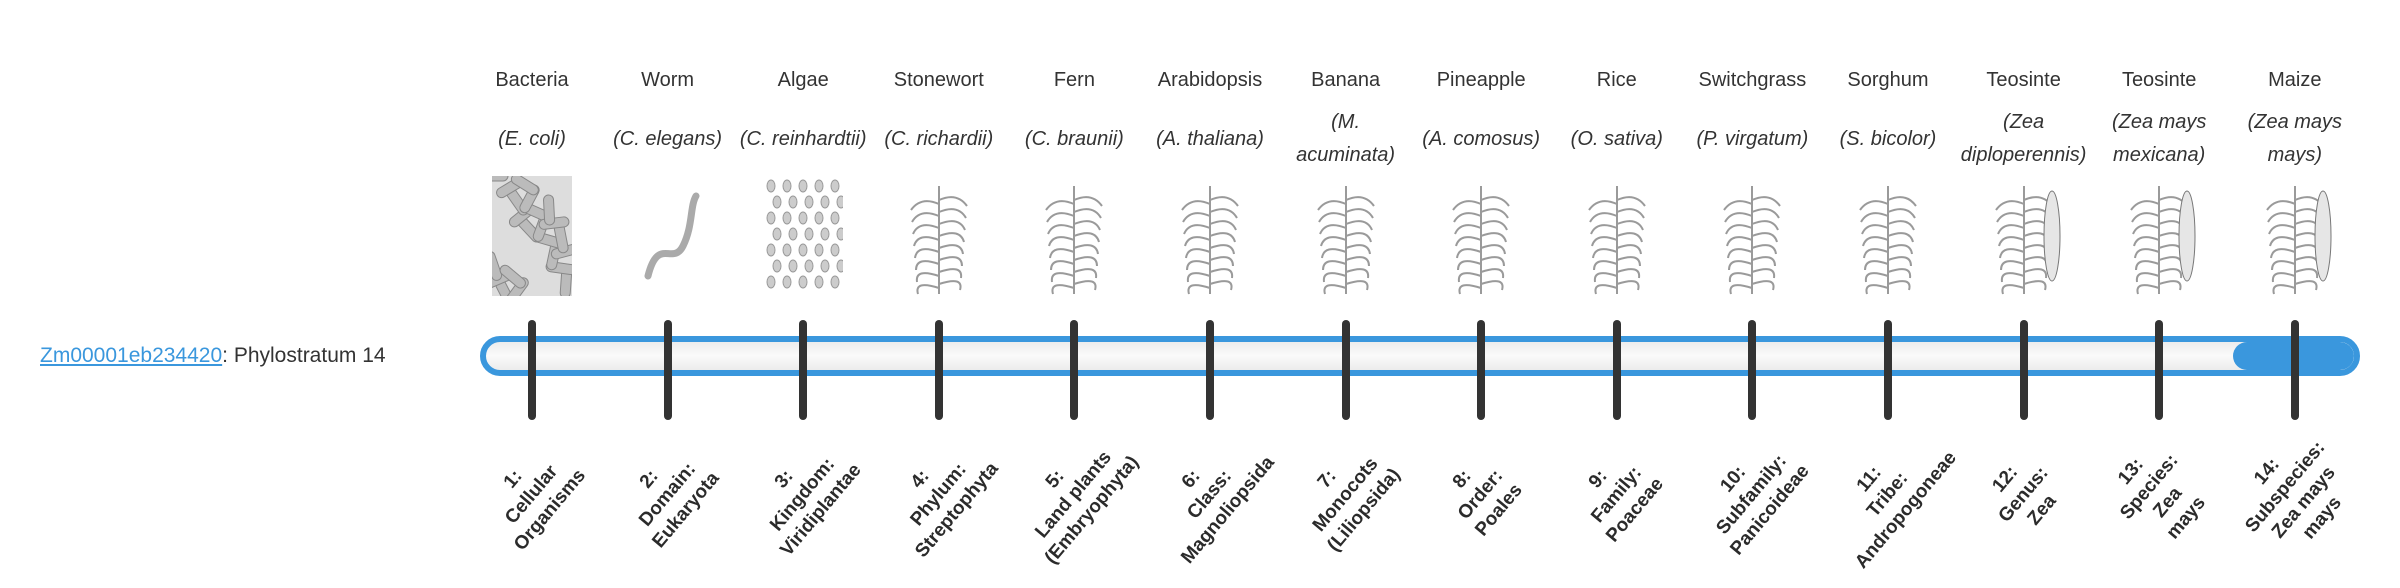 The image size is (2400, 588). Describe the element at coordinates (938, 240) in the screenshot. I see `stonewort-icon` at that location.